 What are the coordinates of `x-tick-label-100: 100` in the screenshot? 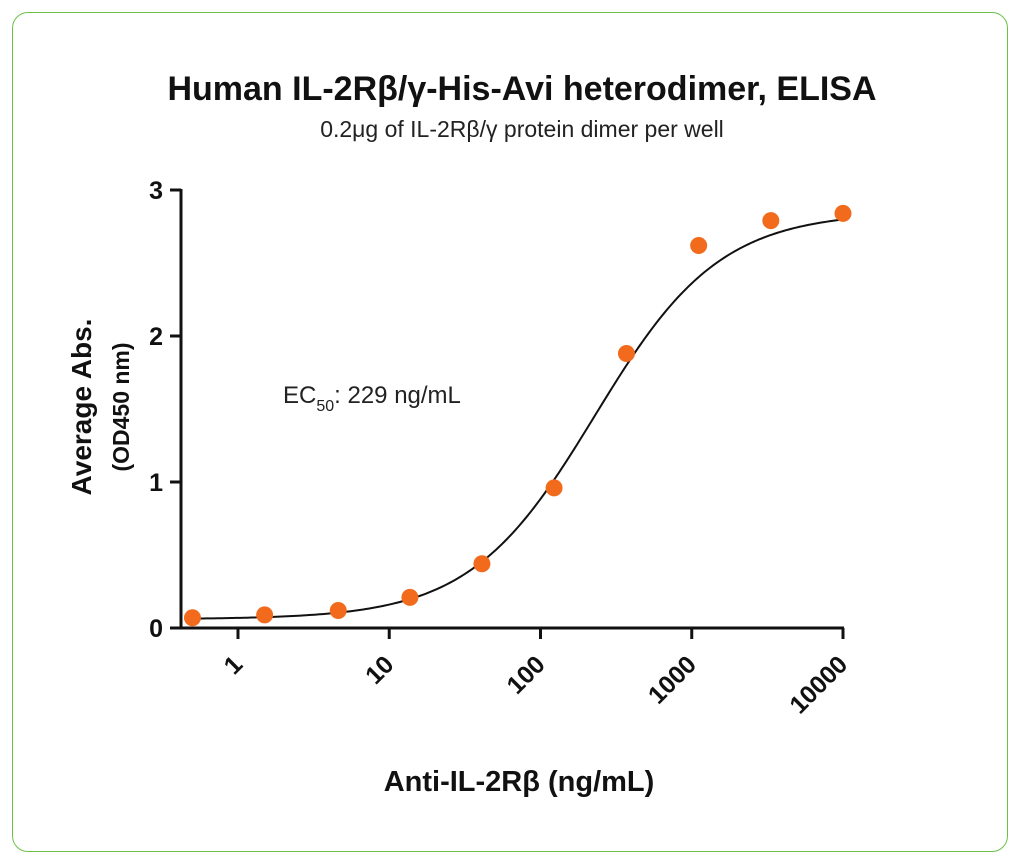 It's located at (525, 674).